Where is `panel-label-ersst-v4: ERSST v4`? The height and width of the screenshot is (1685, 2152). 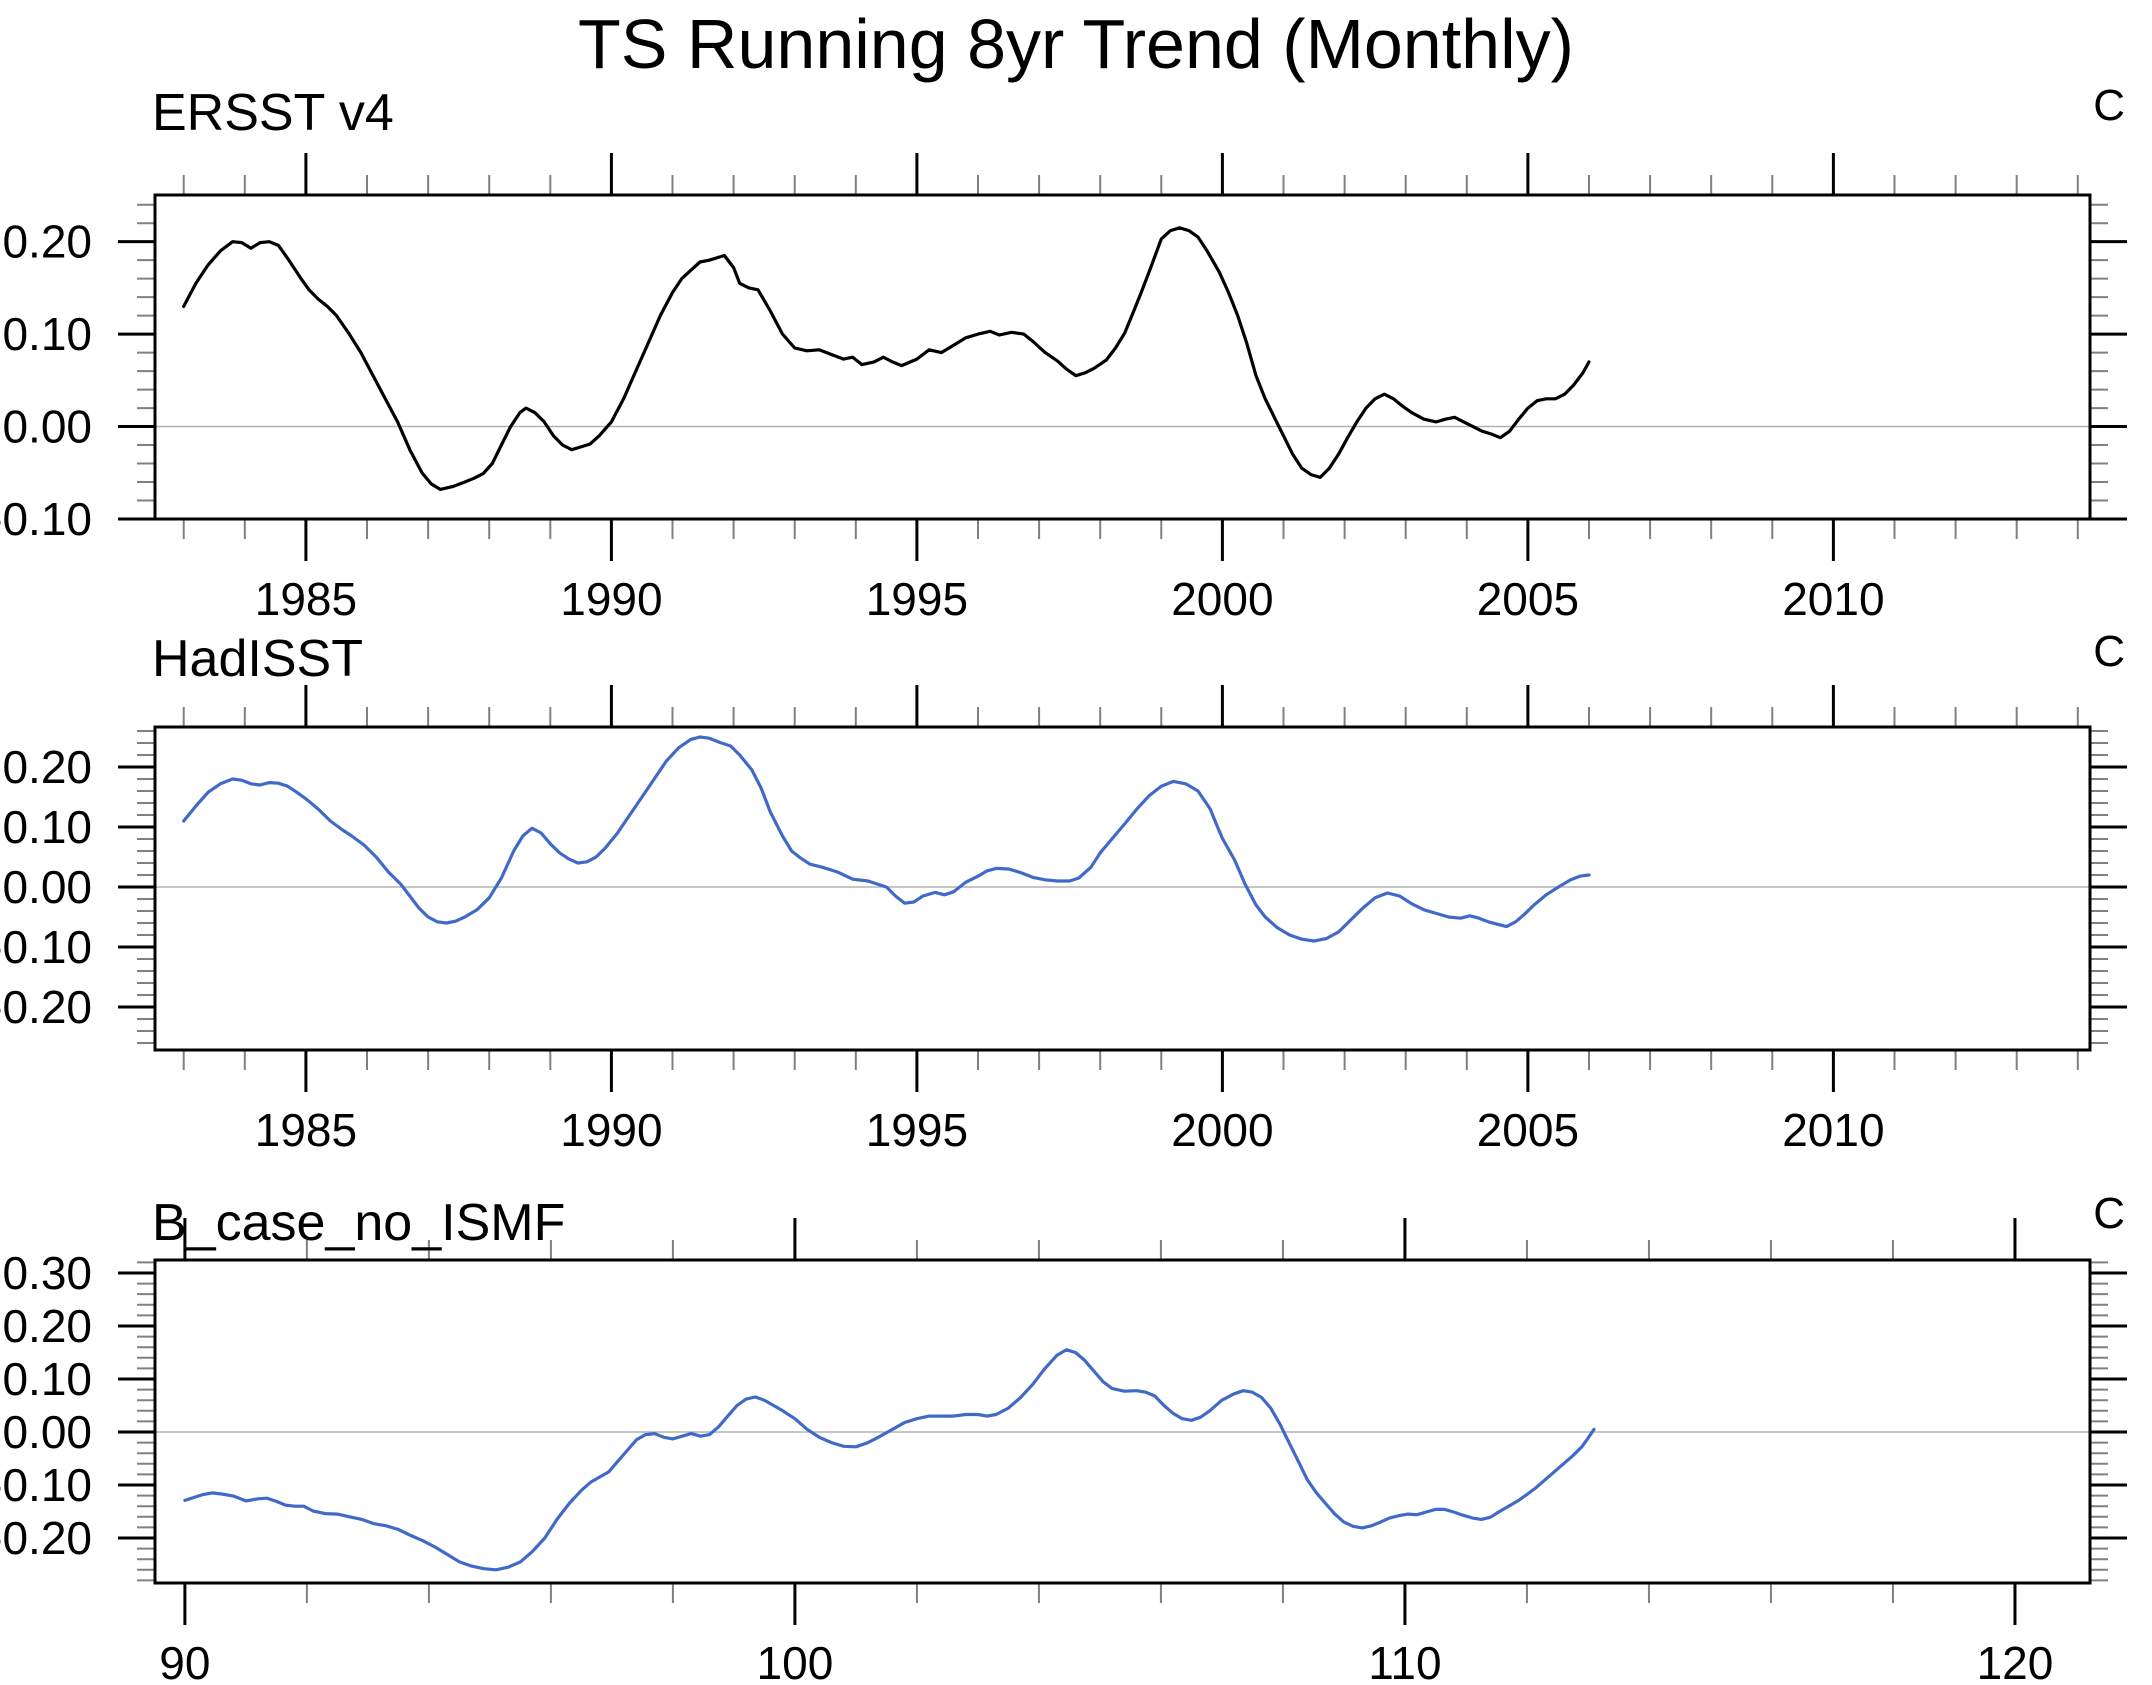 panel-label-ersst-v4: ERSST v4 is located at coordinates (273, 113).